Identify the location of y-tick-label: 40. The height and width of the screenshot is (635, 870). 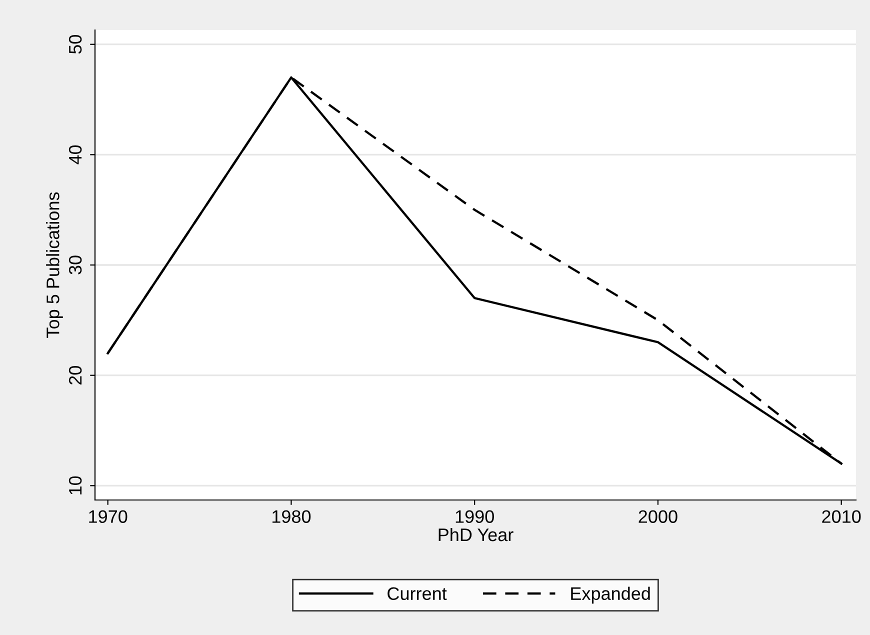
(75, 154).